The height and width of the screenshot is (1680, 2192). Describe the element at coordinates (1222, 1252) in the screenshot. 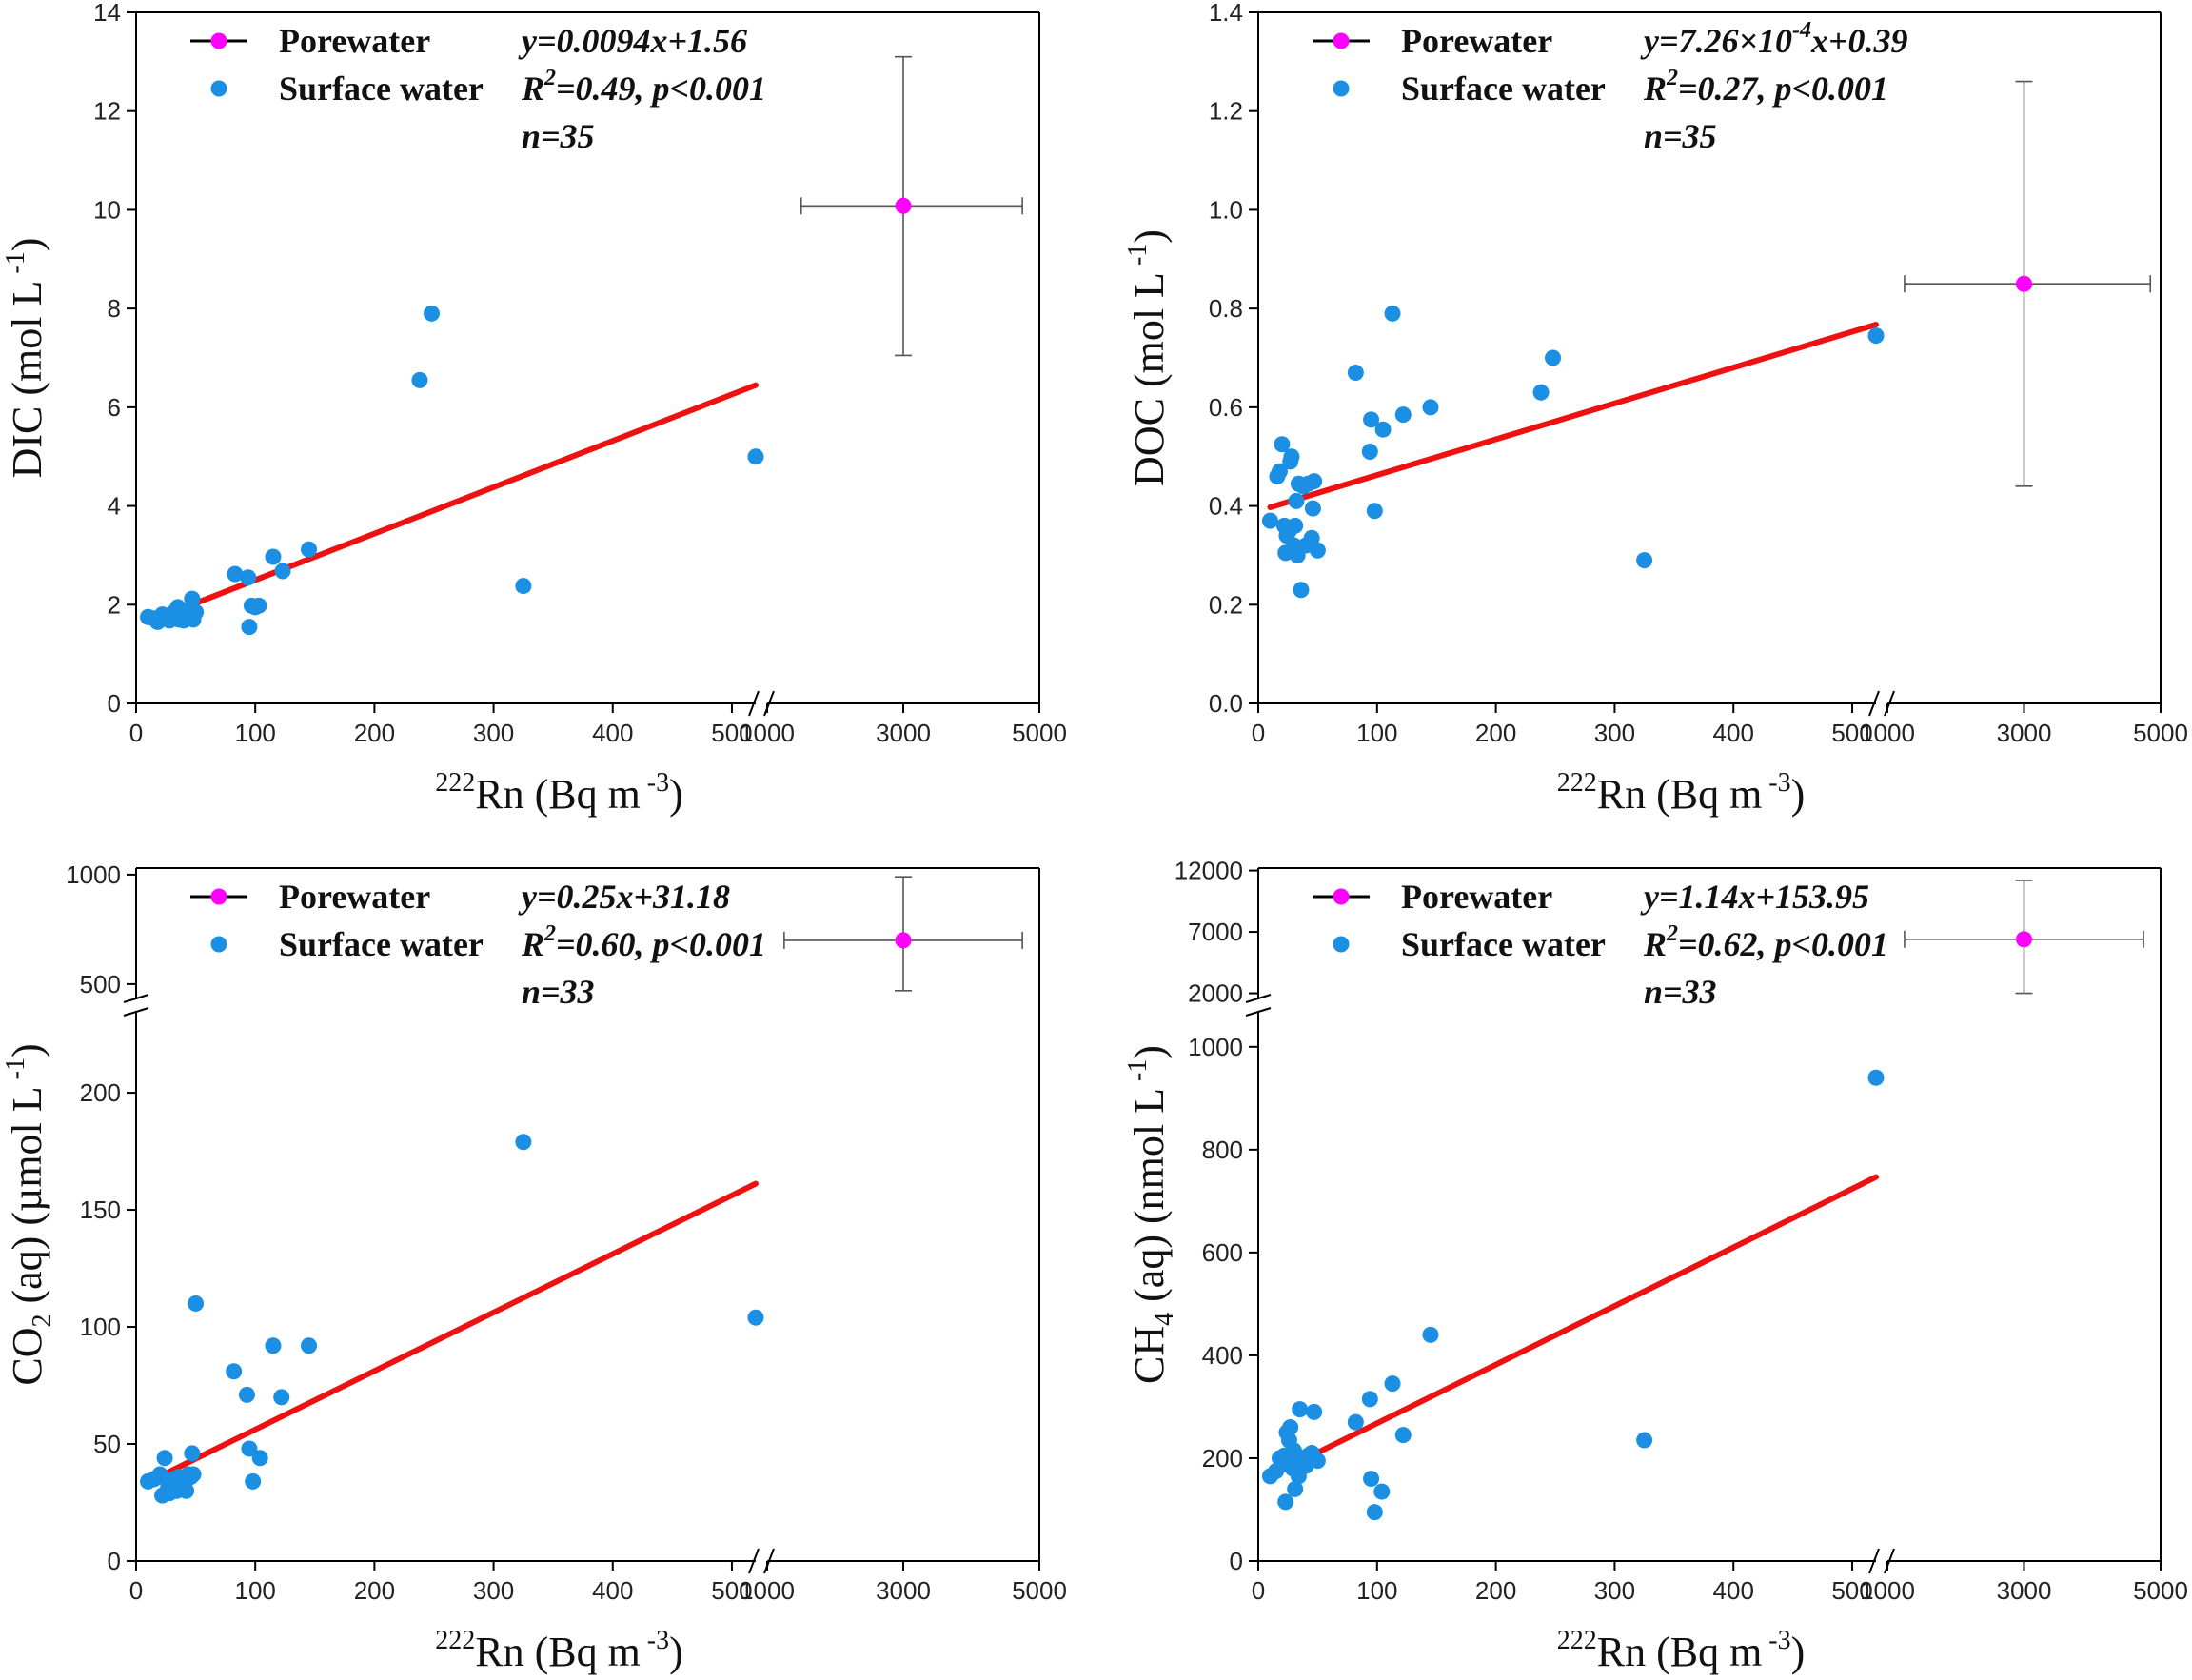

I see `y-tick-label: 600` at that location.